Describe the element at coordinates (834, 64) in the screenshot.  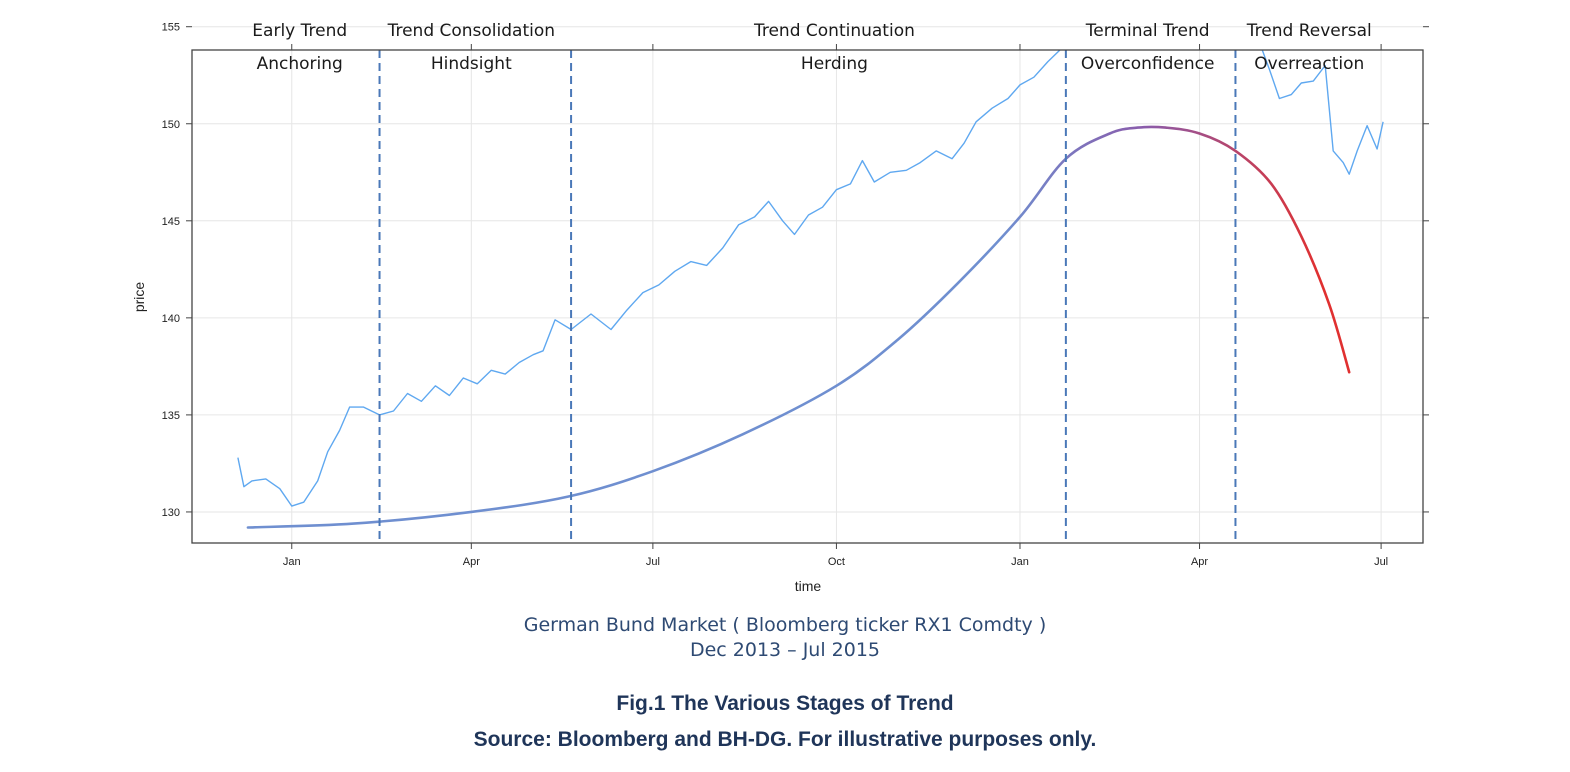
I see `stage-bias-label: Herding` at that location.